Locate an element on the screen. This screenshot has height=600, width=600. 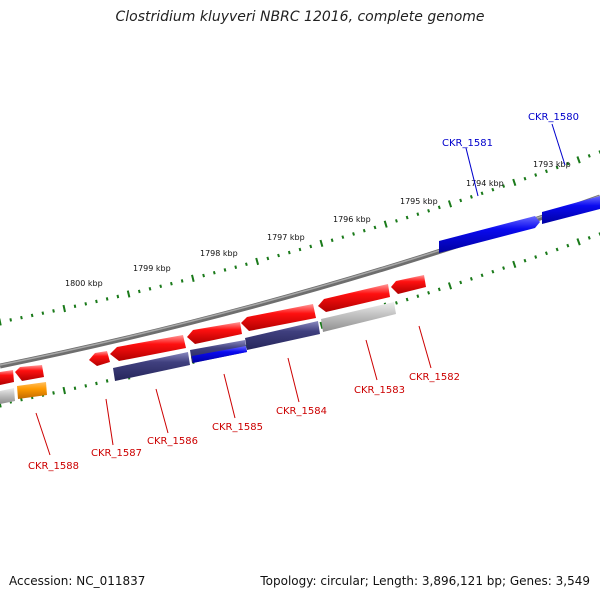
gene-arrow-ckr-1586-red is located at coordinates (148, 348).